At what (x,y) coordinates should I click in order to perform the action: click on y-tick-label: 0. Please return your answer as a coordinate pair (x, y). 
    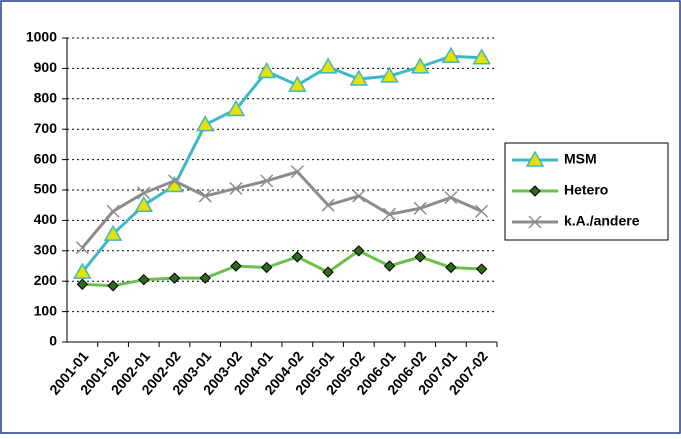
    Looking at the image, I should click on (53, 341).